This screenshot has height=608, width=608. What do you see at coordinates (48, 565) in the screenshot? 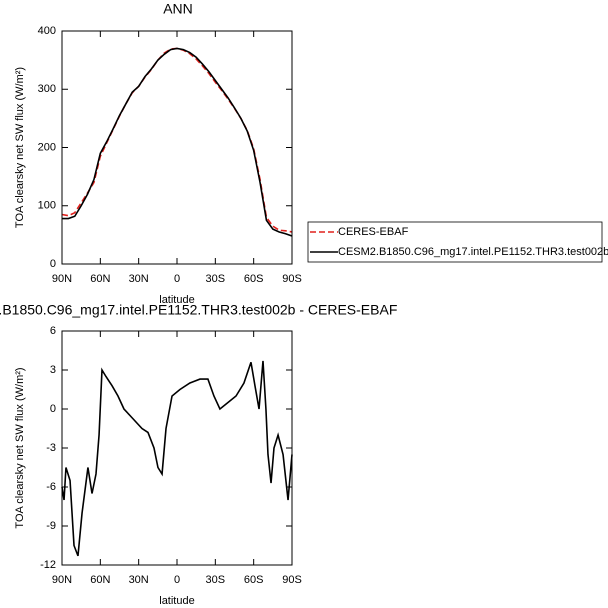
I see `y-tick-label: -12` at bounding box center [48, 565].